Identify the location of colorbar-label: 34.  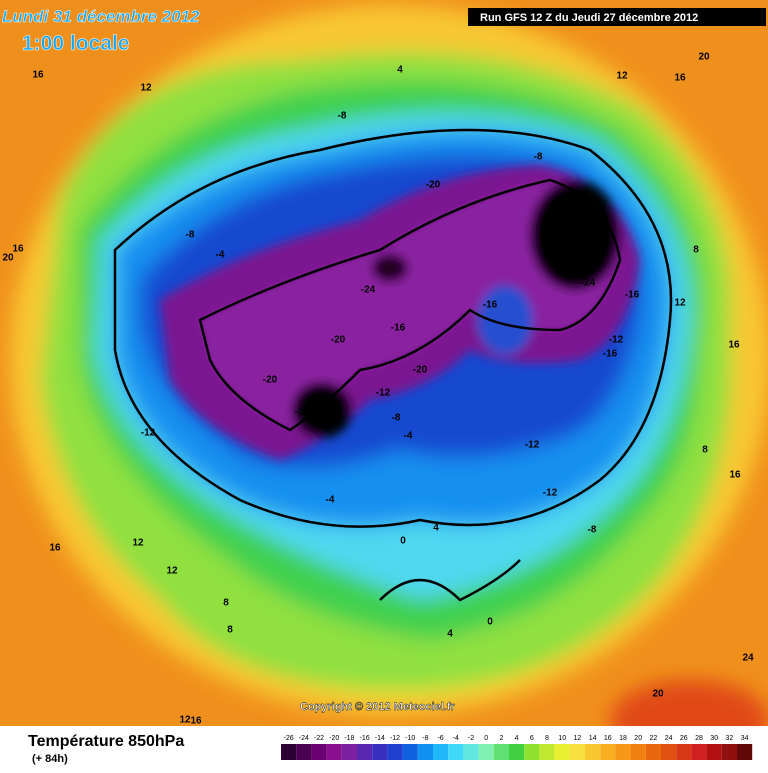
(745, 738).